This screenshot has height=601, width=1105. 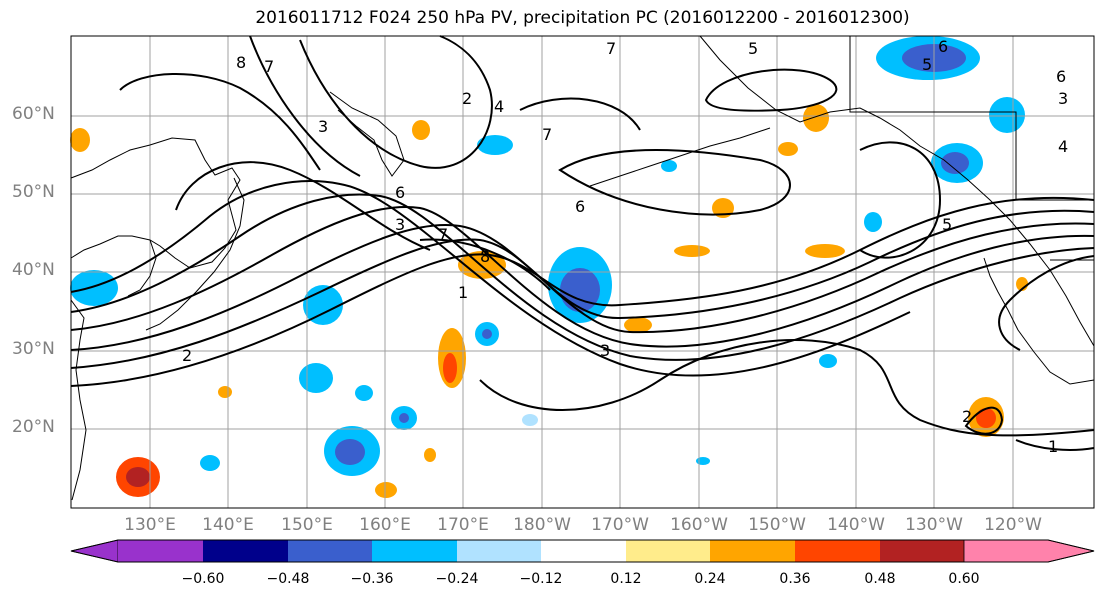 I want to click on longitude-label: 160°W, so click(x=699, y=525).